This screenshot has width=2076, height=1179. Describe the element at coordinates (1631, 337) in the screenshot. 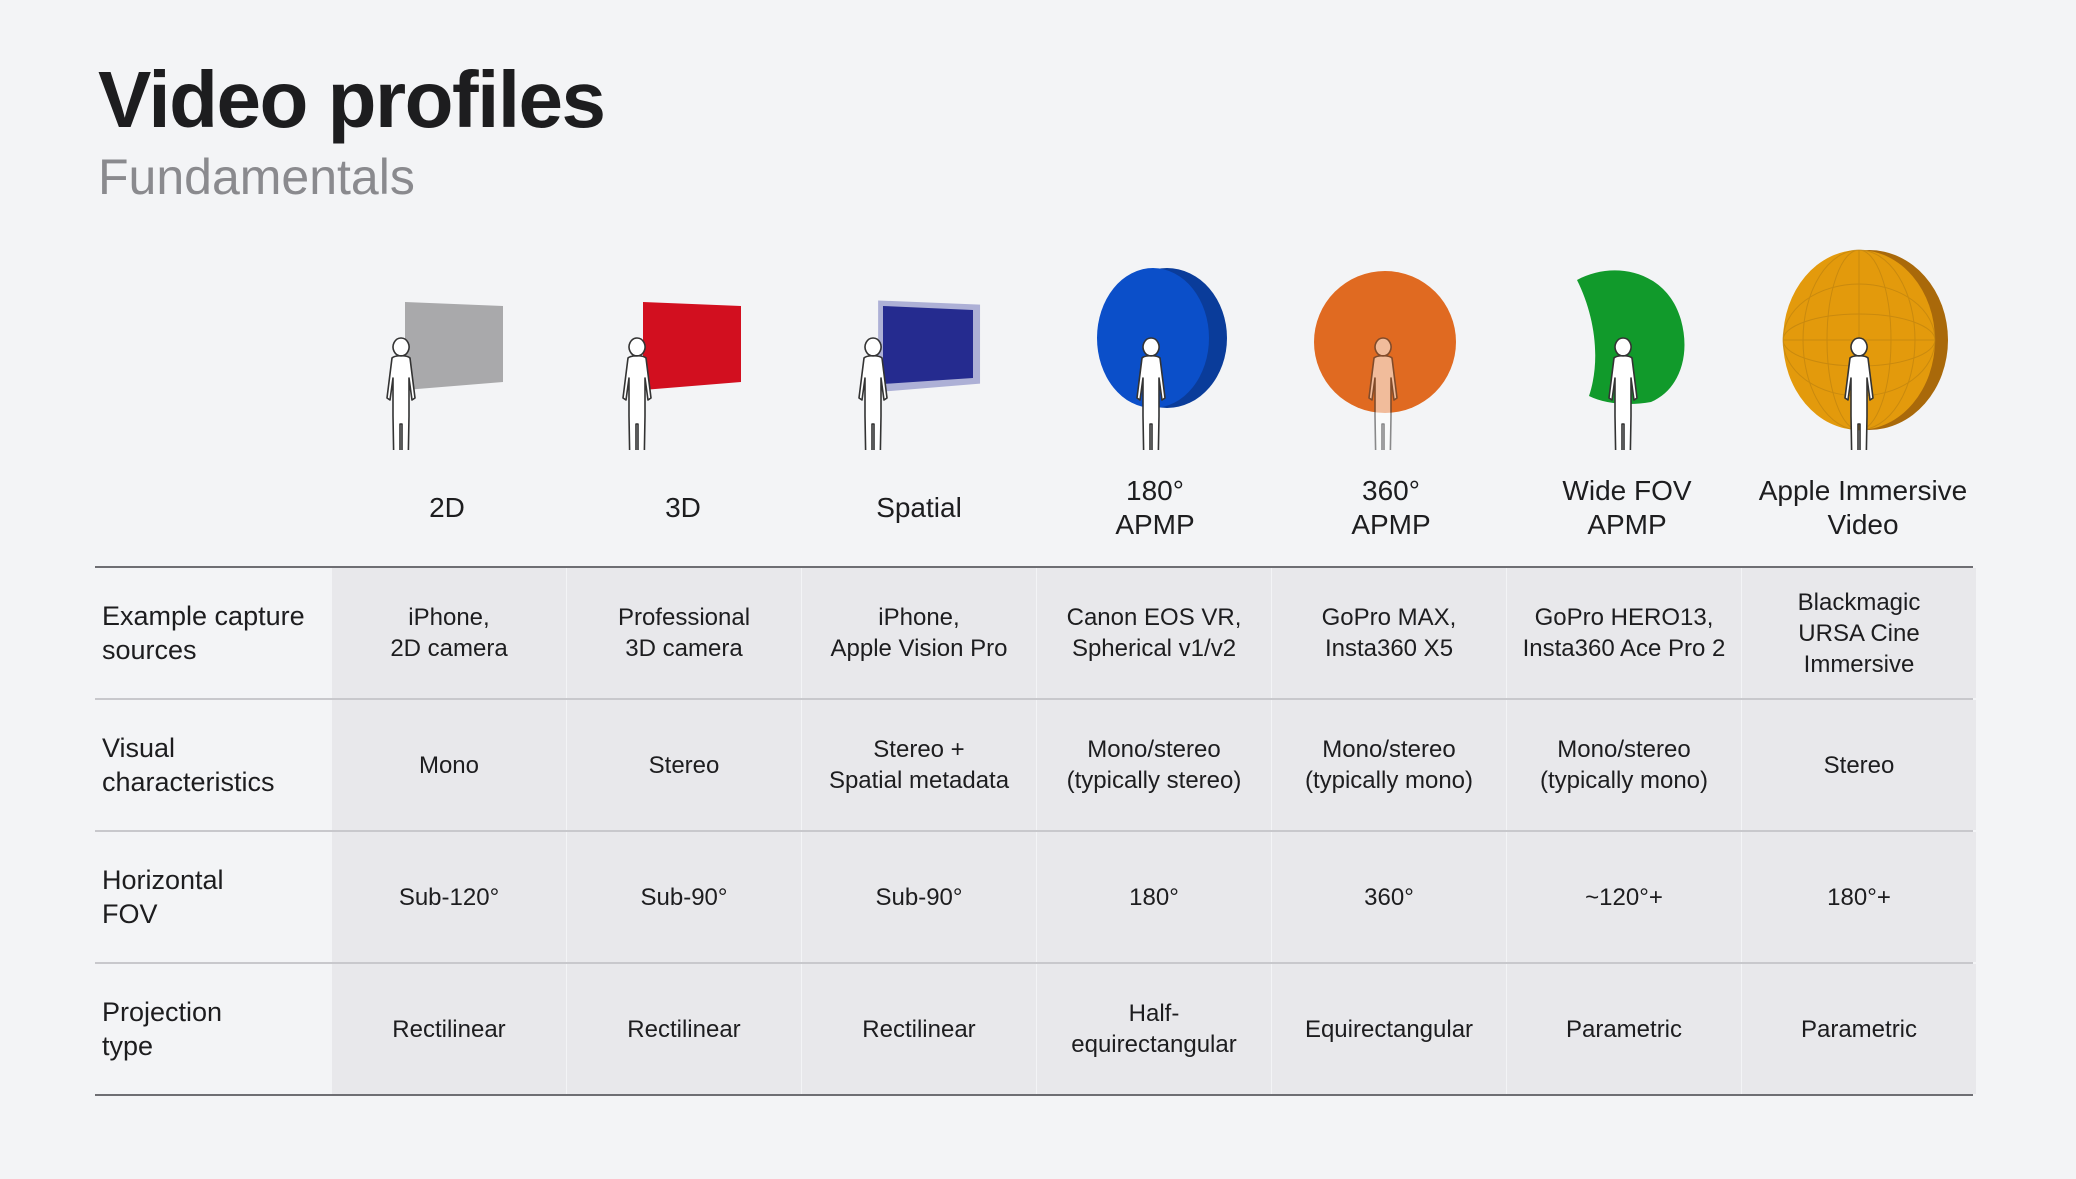

I see `curved-panel-shape` at that location.